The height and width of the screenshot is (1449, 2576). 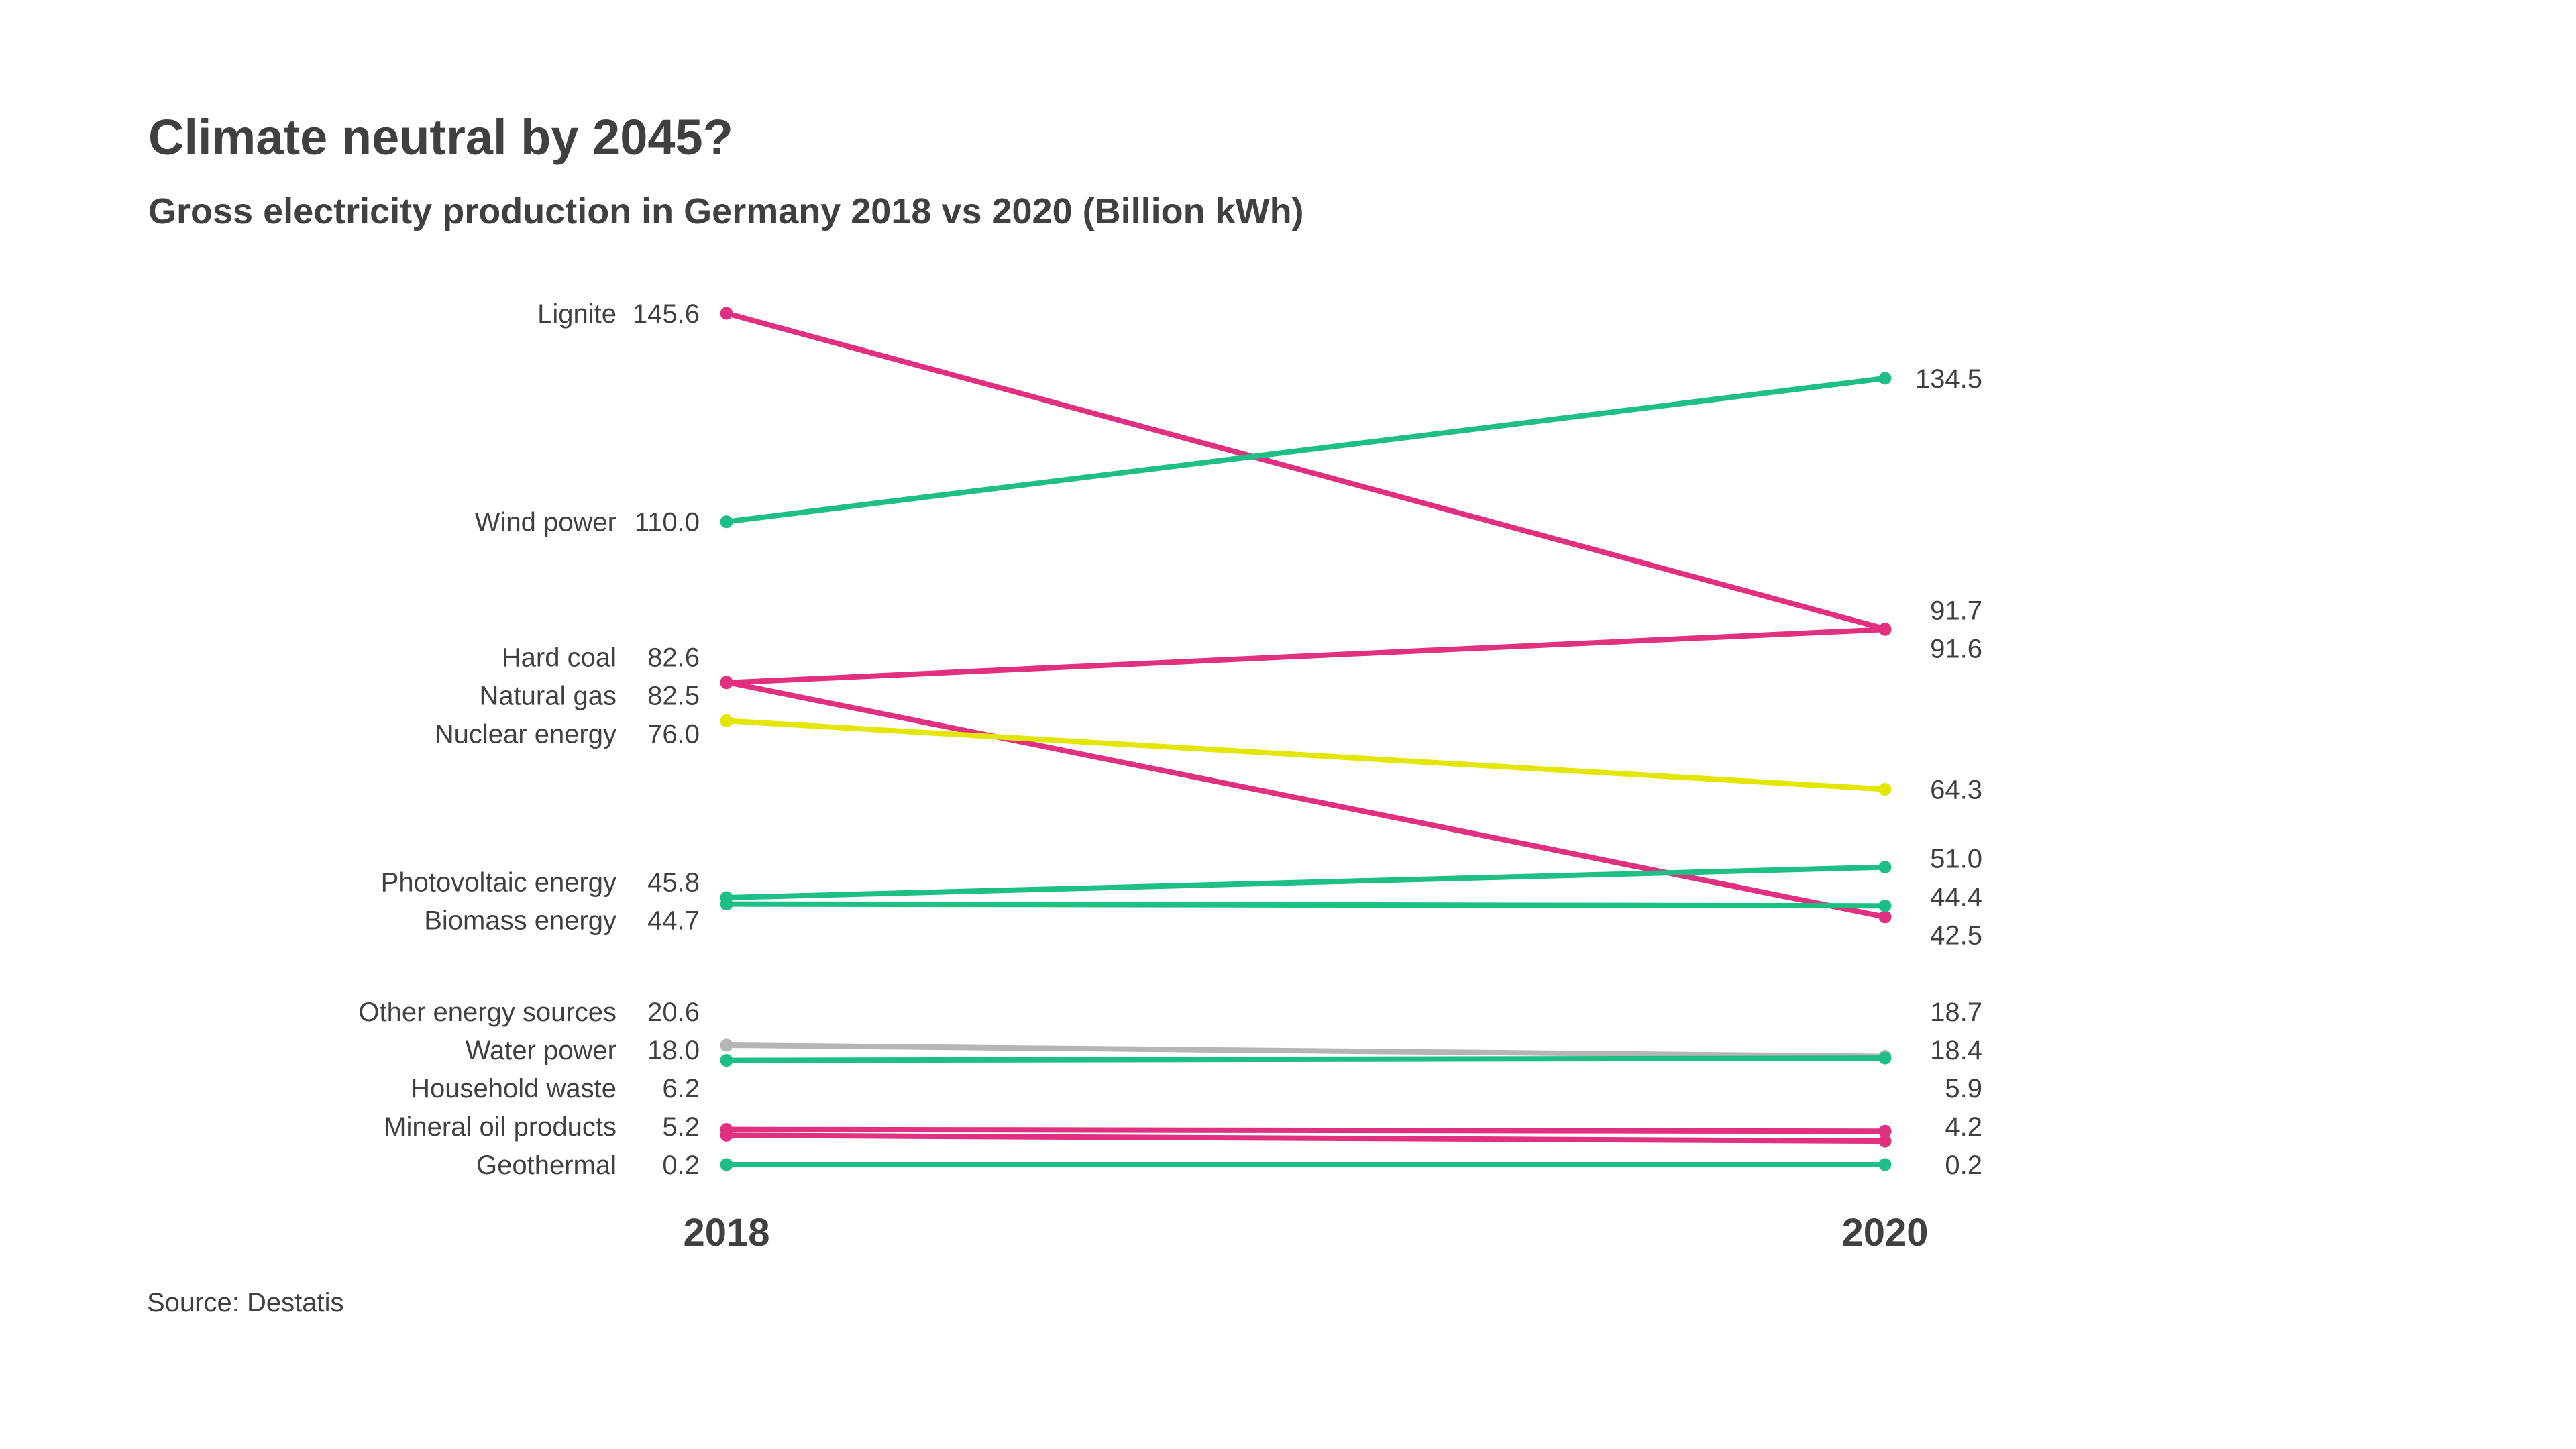 I want to click on value-label-2020: 134.5, so click(x=1948, y=379).